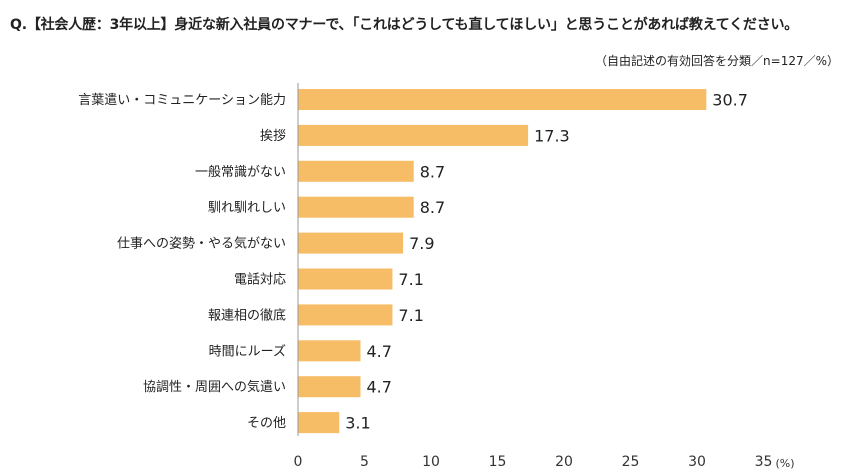 The width and height of the screenshot is (861, 473). I want to click on x-tick-label: 35, so click(764, 462).